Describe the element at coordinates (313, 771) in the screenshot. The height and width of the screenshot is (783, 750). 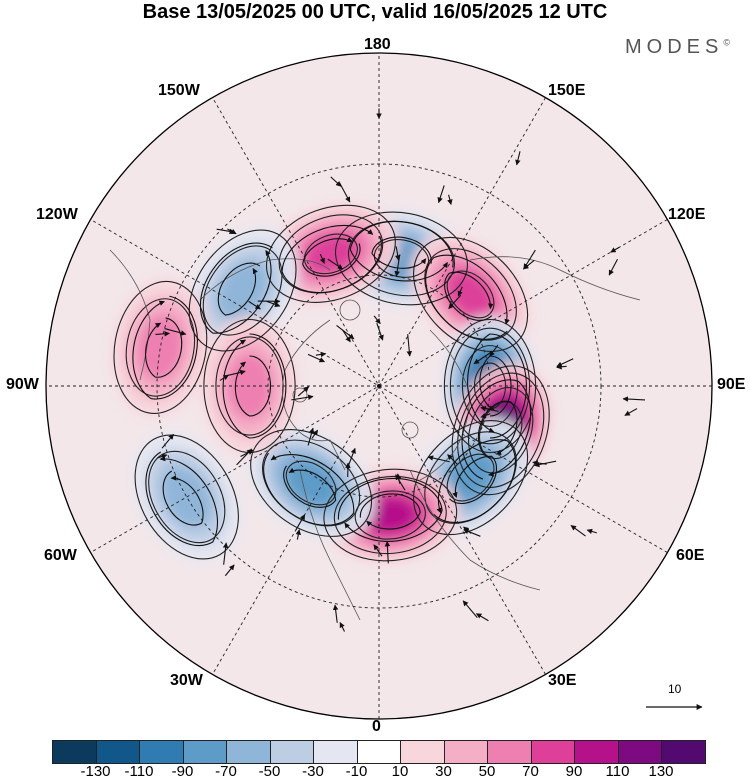
I see `colorbar-tick-label: -30` at that location.